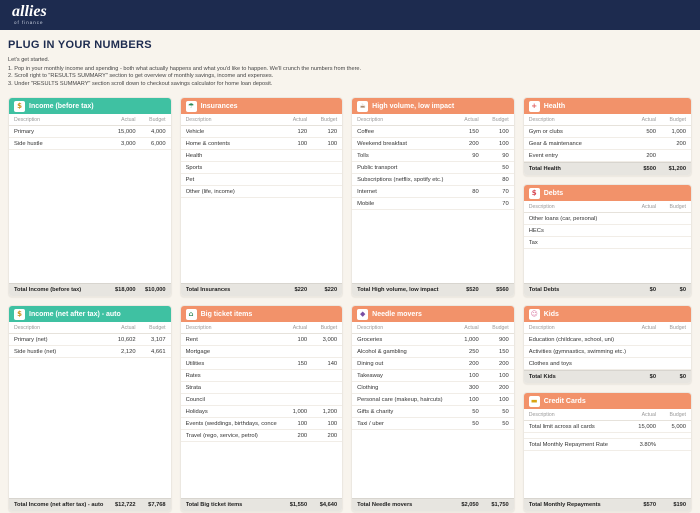 Image resolution: width=700 pixels, height=513 pixels. I want to click on cell-actual: 500, so click(651, 131).